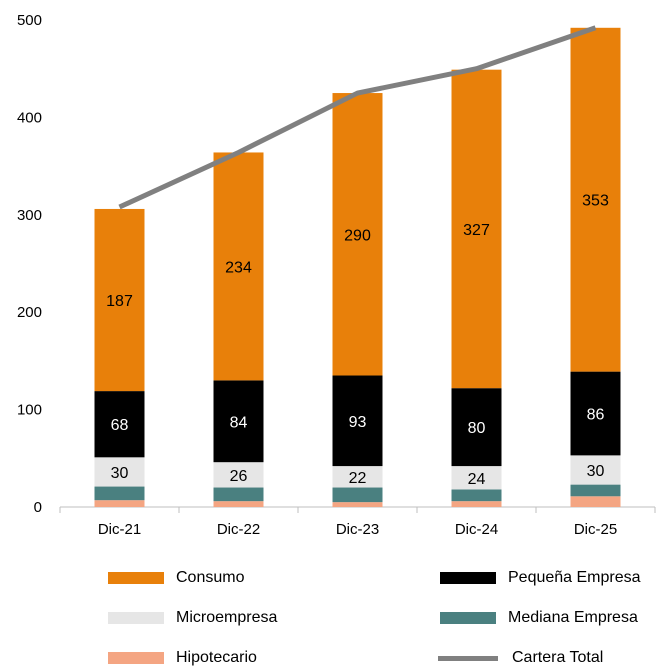 This screenshot has height=668, width=660. What do you see at coordinates (136, 618) in the screenshot?
I see `legend-swatch-microempresa` at bounding box center [136, 618].